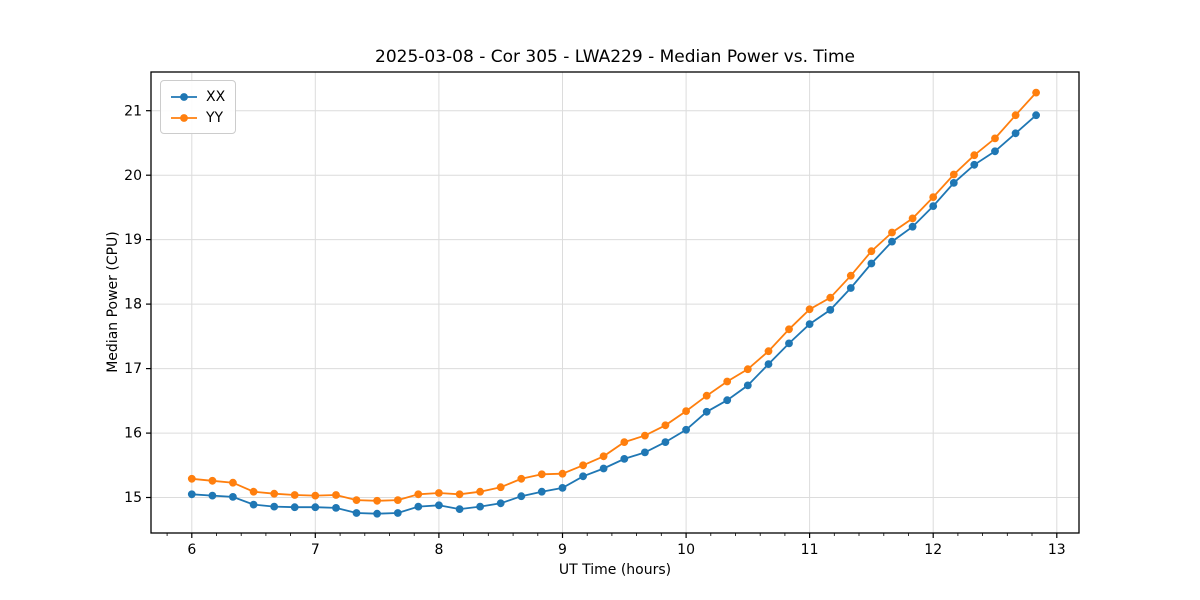 The width and height of the screenshot is (1200, 600). What do you see at coordinates (215, 117) in the screenshot?
I see `legend-label-yy: YY` at bounding box center [215, 117].